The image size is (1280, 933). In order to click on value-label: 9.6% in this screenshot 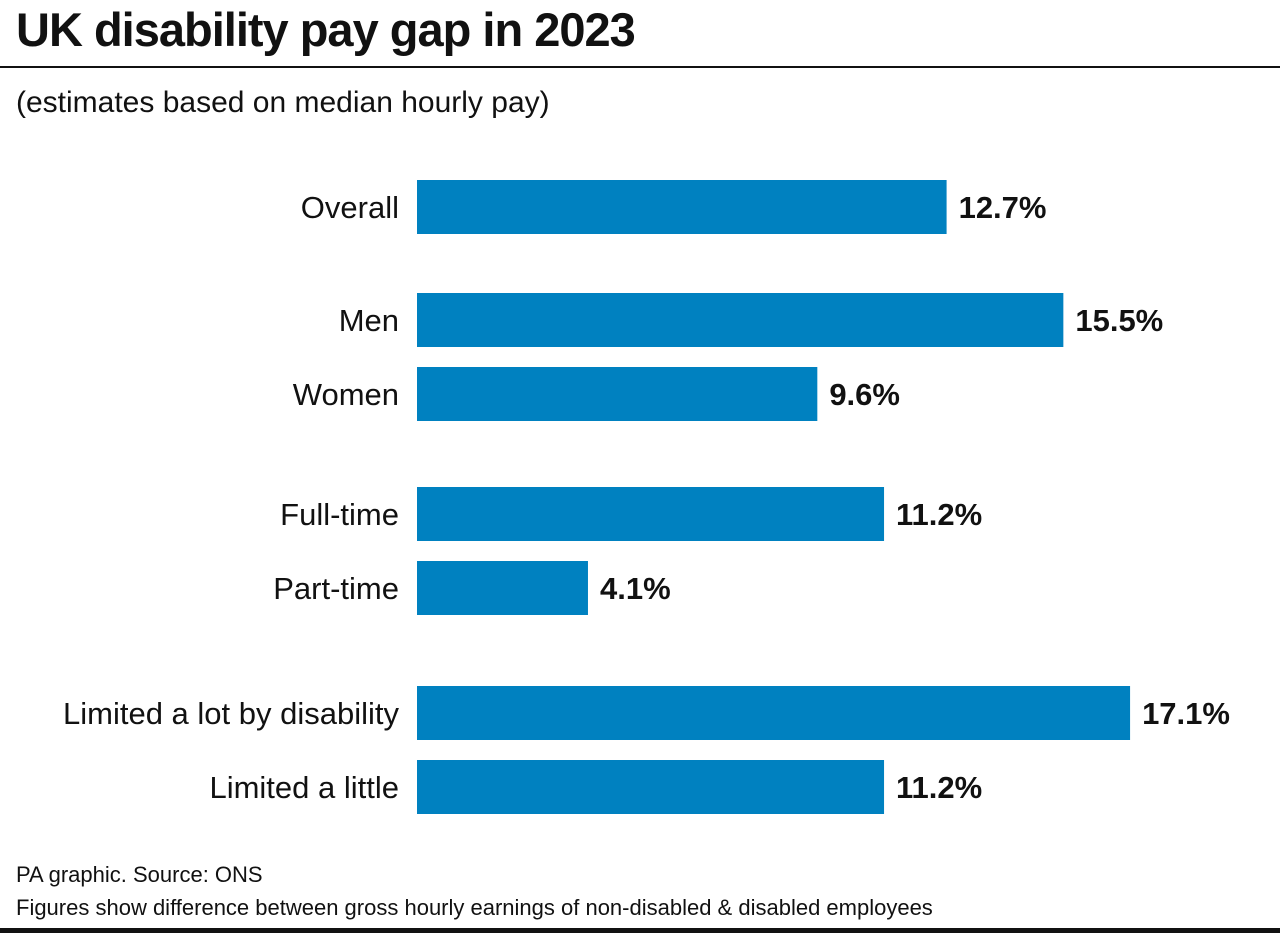, I will do `click(864, 394)`.